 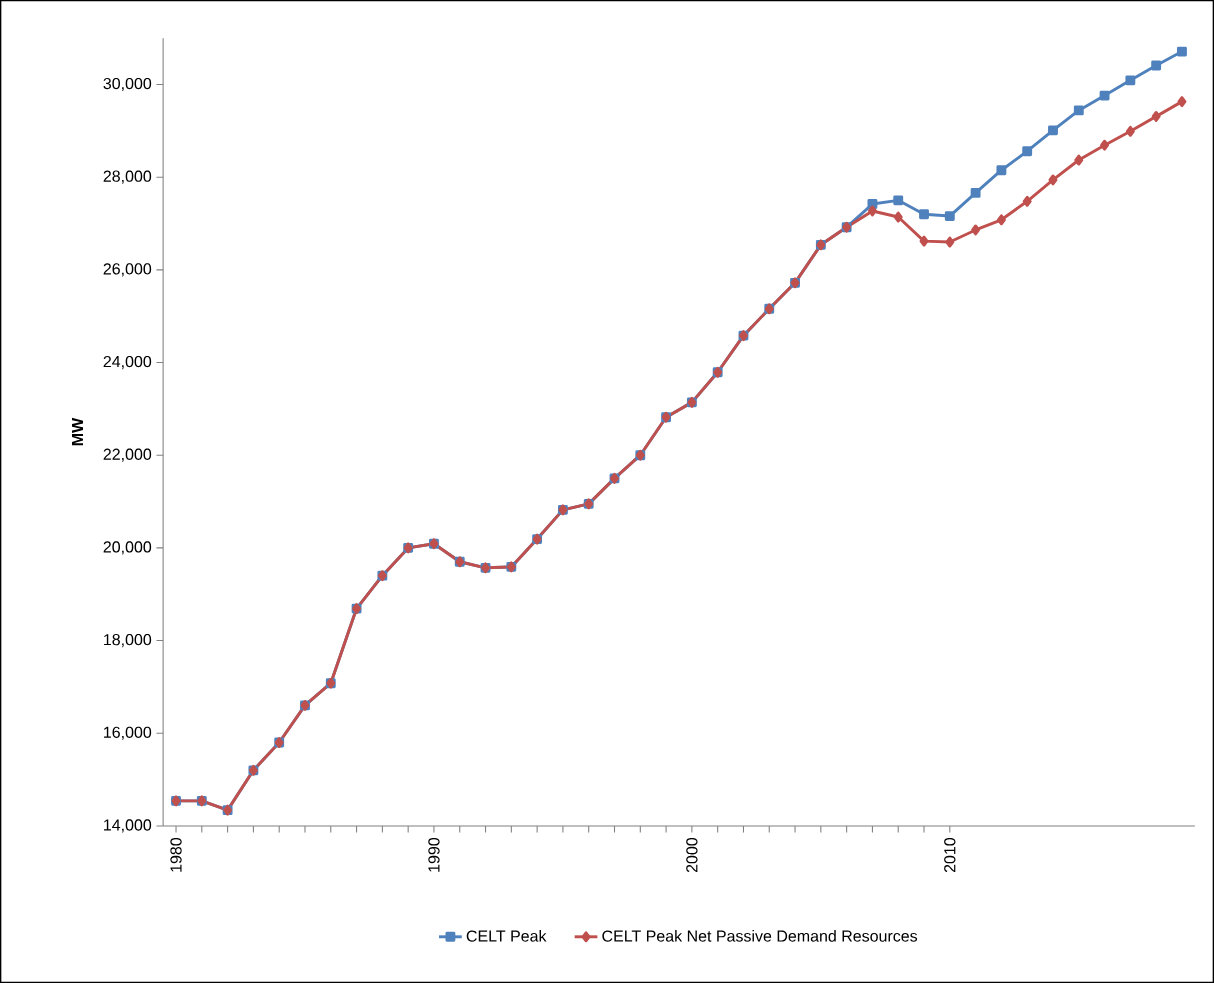 What do you see at coordinates (127, 455) in the screenshot?
I see `y-tick-label: 22,000` at bounding box center [127, 455].